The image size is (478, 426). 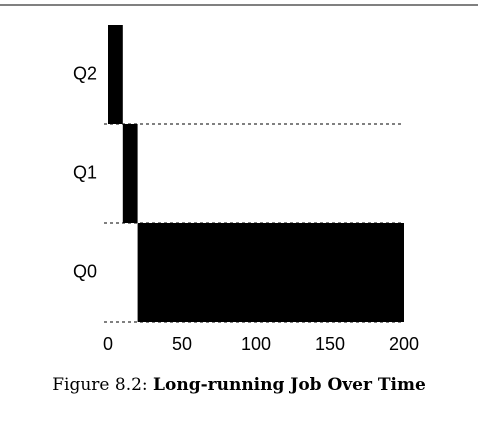 What do you see at coordinates (330, 344) in the screenshot?
I see `x-tick-label: 150` at bounding box center [330, 344].